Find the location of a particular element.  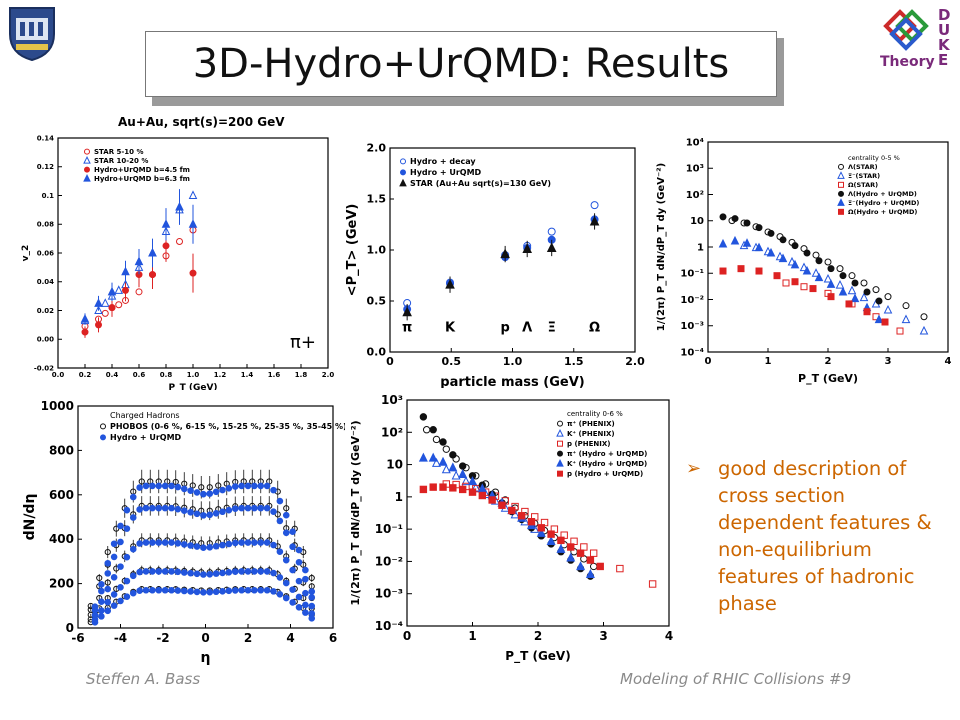

y-tick-label: 10³ is located at coordinates (695, 169).